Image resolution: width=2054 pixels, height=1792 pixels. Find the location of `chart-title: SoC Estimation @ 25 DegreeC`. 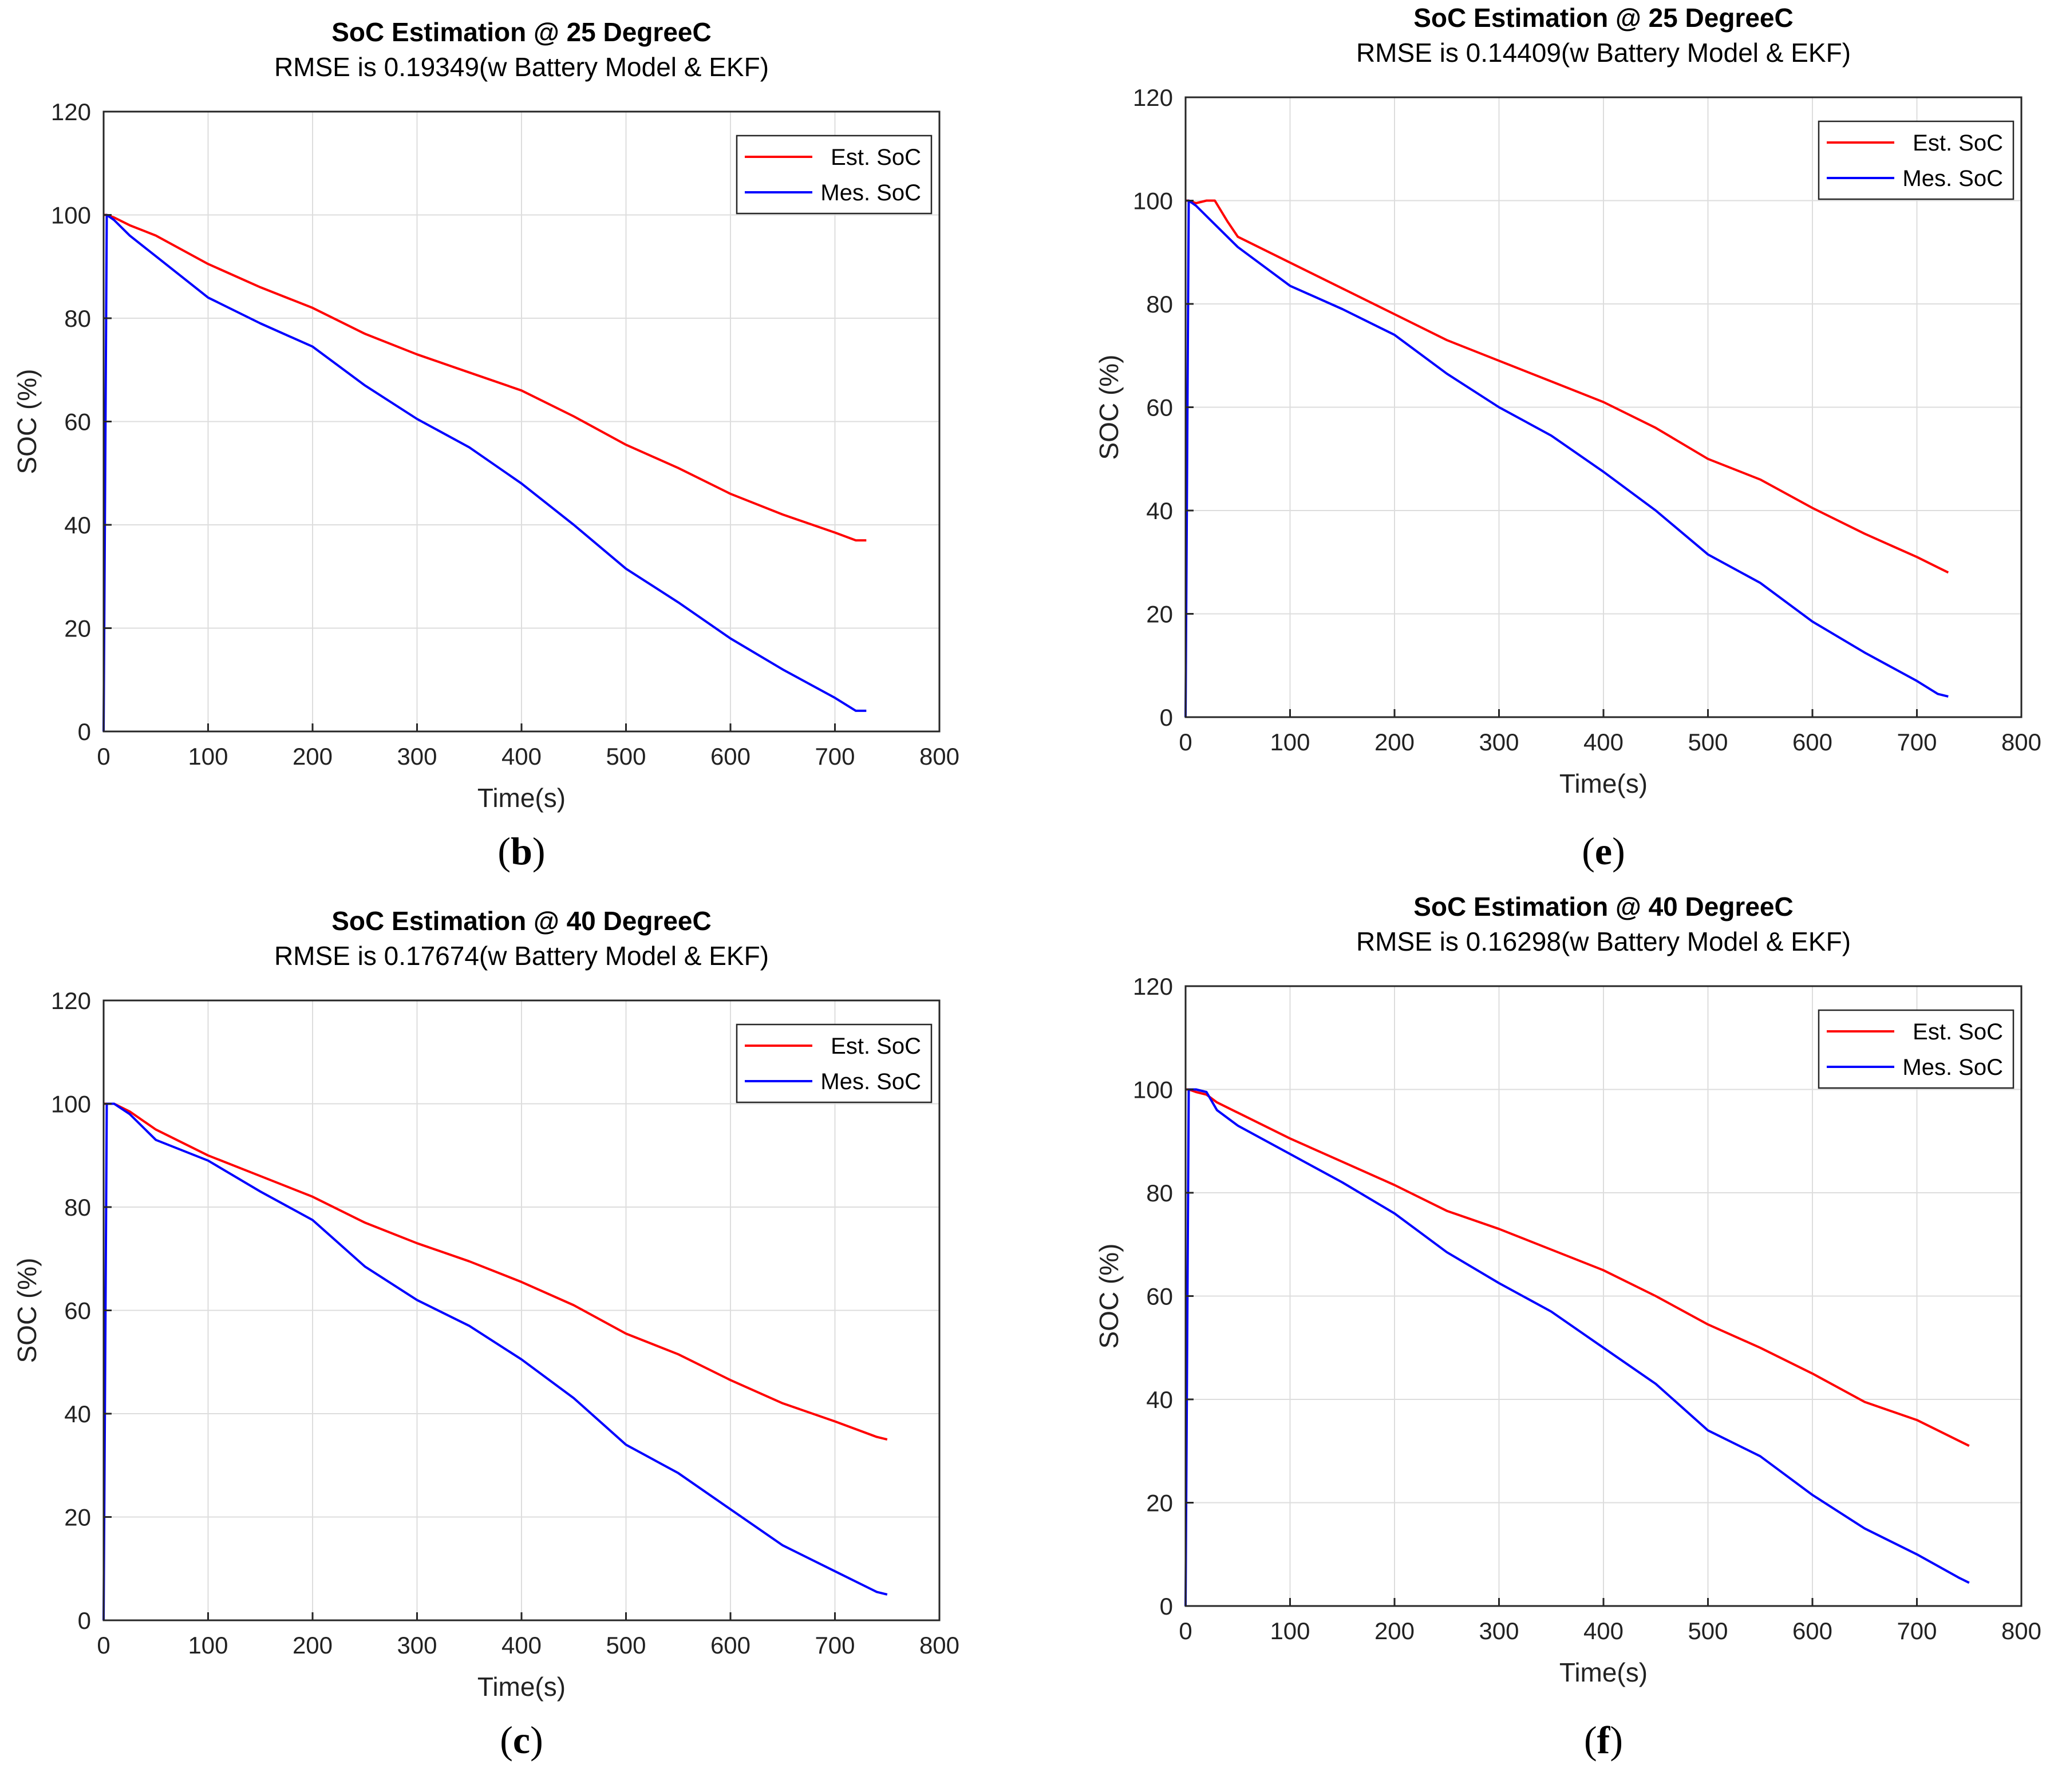

chart-title: SoC Estimation @ 25 DegreeC is located at coordinates (1603, 18).